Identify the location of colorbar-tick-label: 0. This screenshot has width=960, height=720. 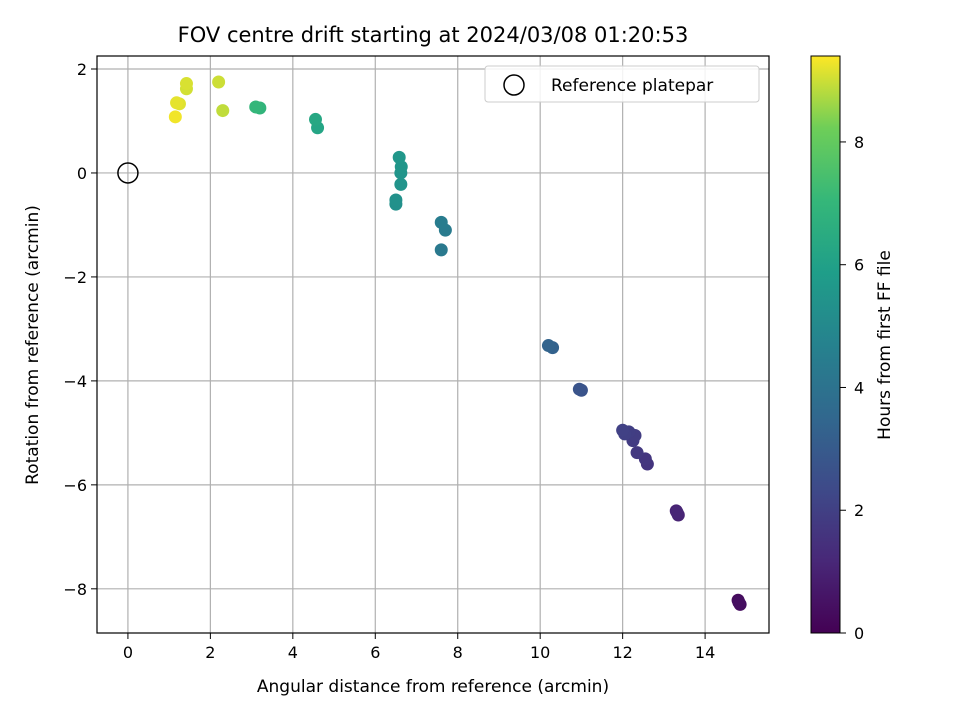
(859, 633).